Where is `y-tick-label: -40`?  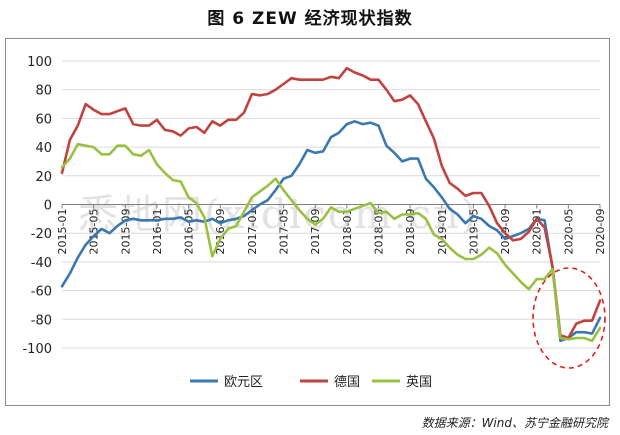
y-tick-label: -40 is located at coordinates (41, 263).